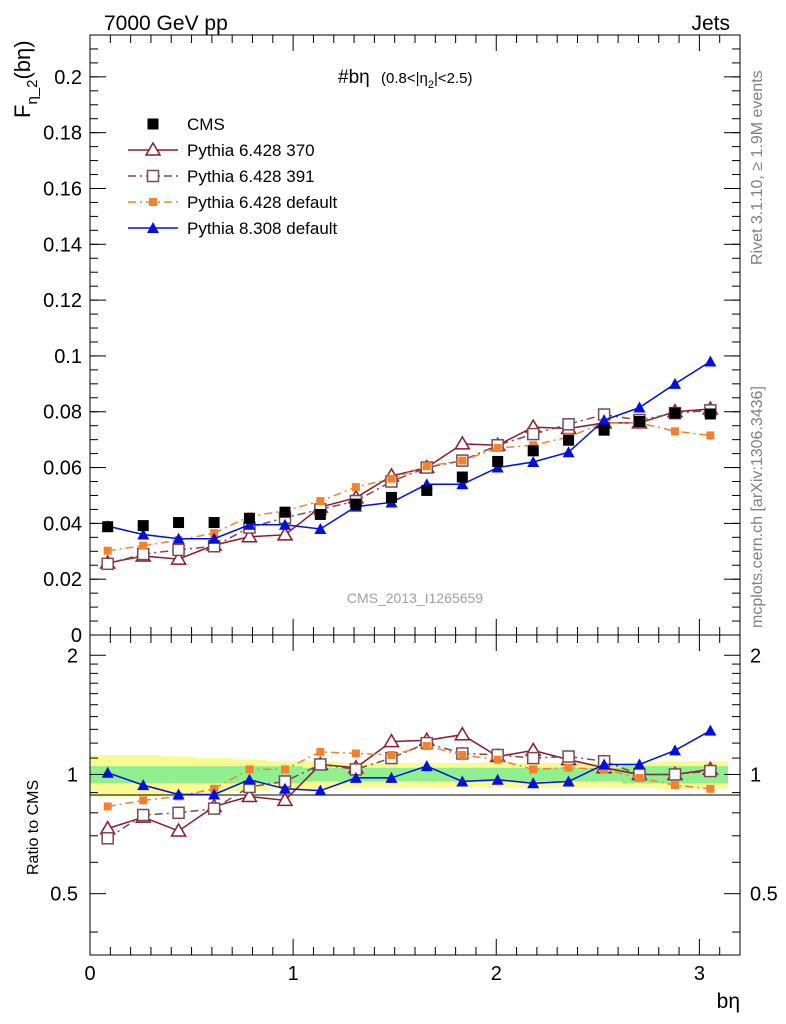 The height and width of the screenshot is (1024, 786). Describe the element at coordinates (293, 974) in the screenshot. I see `ratio-xtick-label: 1` at that location.